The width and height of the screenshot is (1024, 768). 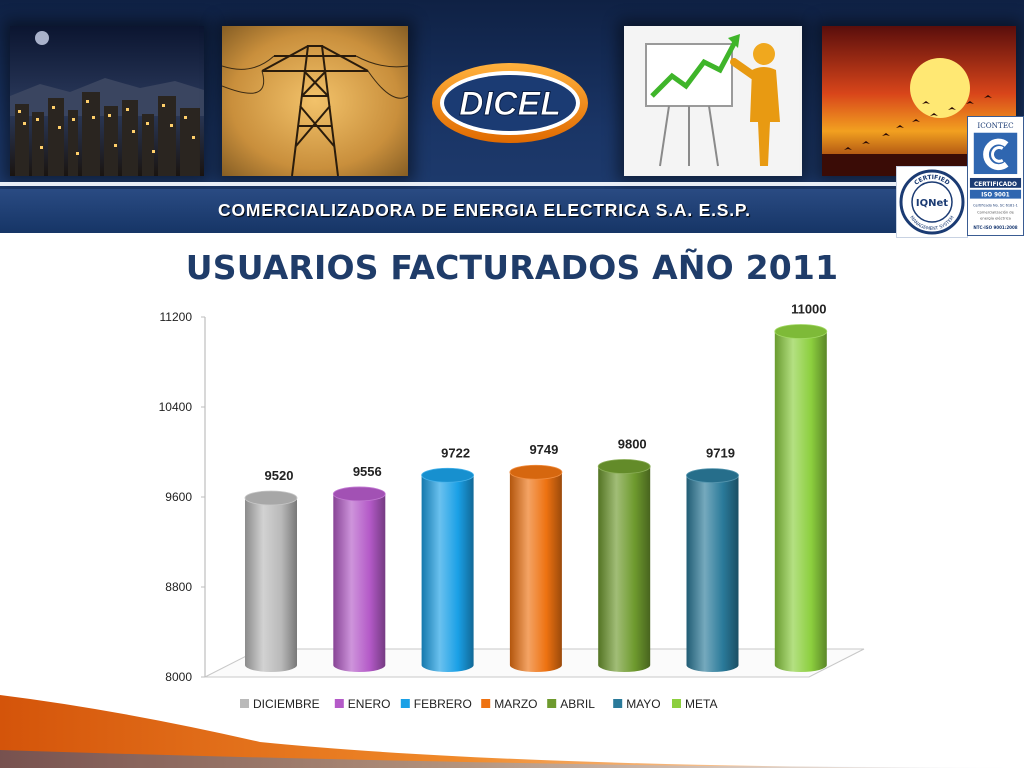 I want to click on svg-text: energía eléctrica, so click(x=995, y=218).